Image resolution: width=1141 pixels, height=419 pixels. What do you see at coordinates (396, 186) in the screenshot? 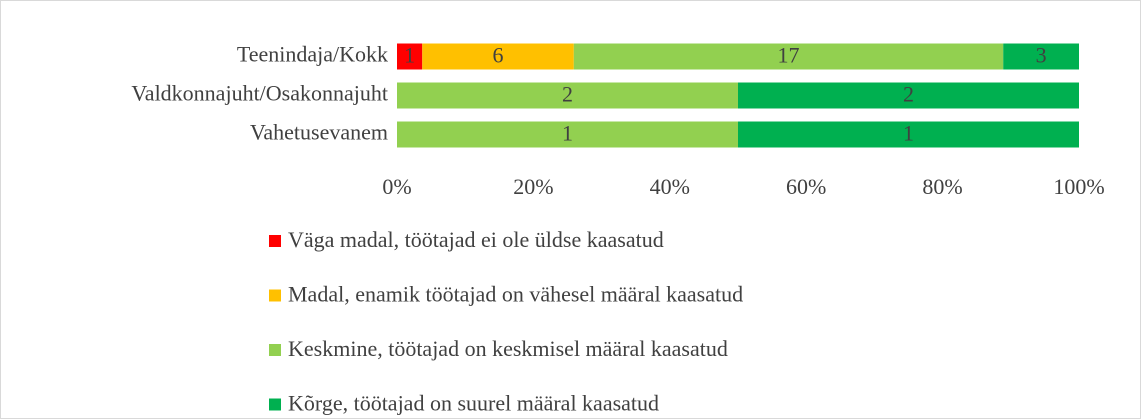
I see `x-tick-label: 0%` at bounding box center [396, 186].